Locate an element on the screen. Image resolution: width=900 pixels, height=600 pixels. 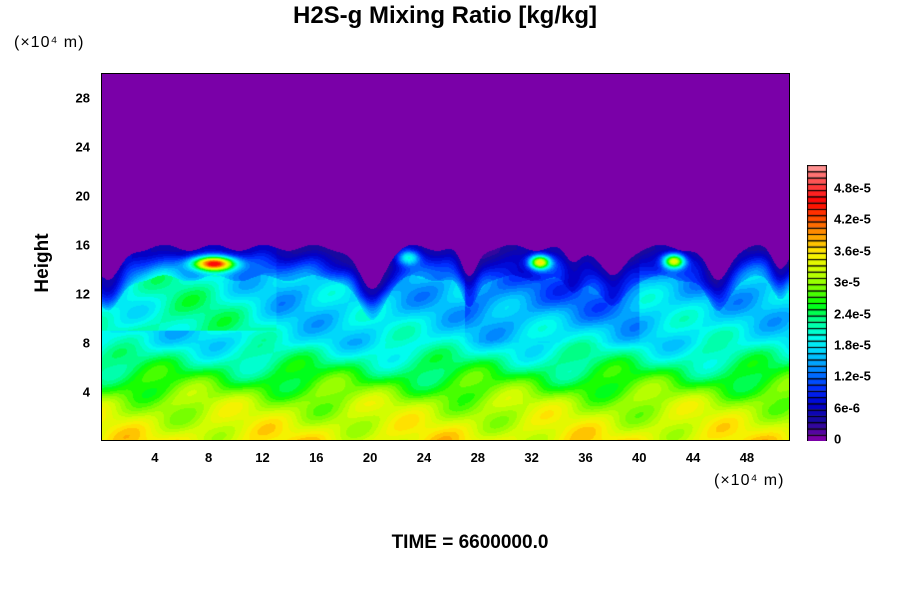
colorbar-tick-label: 4.8e-5 is located at coordinates (852, 188).